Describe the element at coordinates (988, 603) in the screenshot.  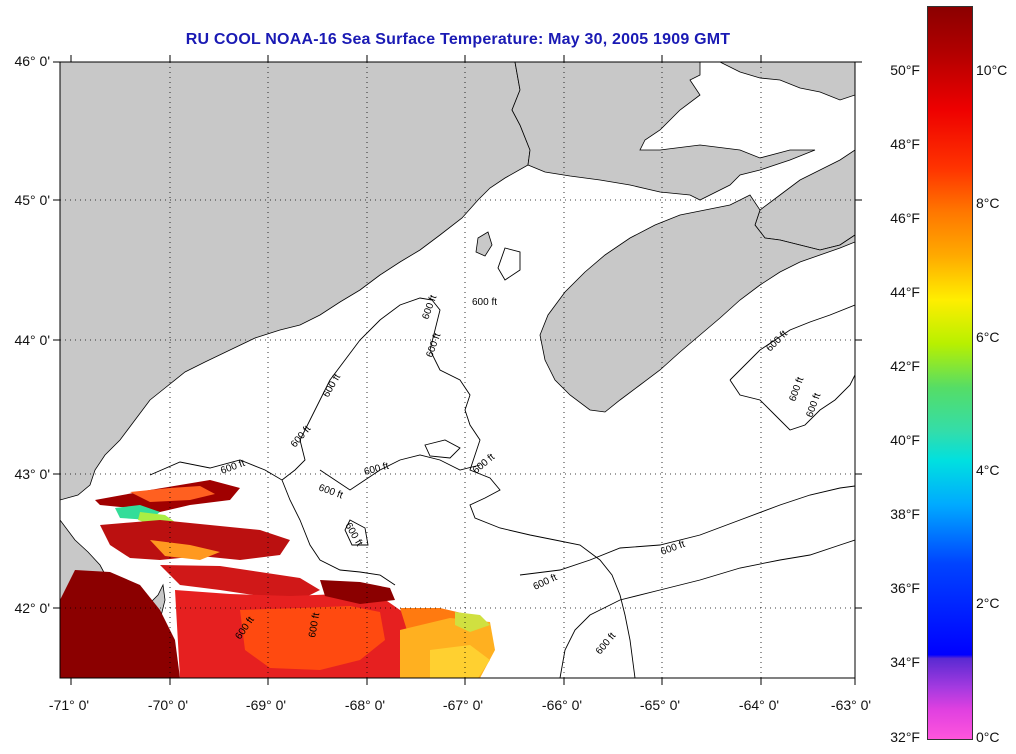
I see `colorbar-celsius-label: 2°C` at that location.